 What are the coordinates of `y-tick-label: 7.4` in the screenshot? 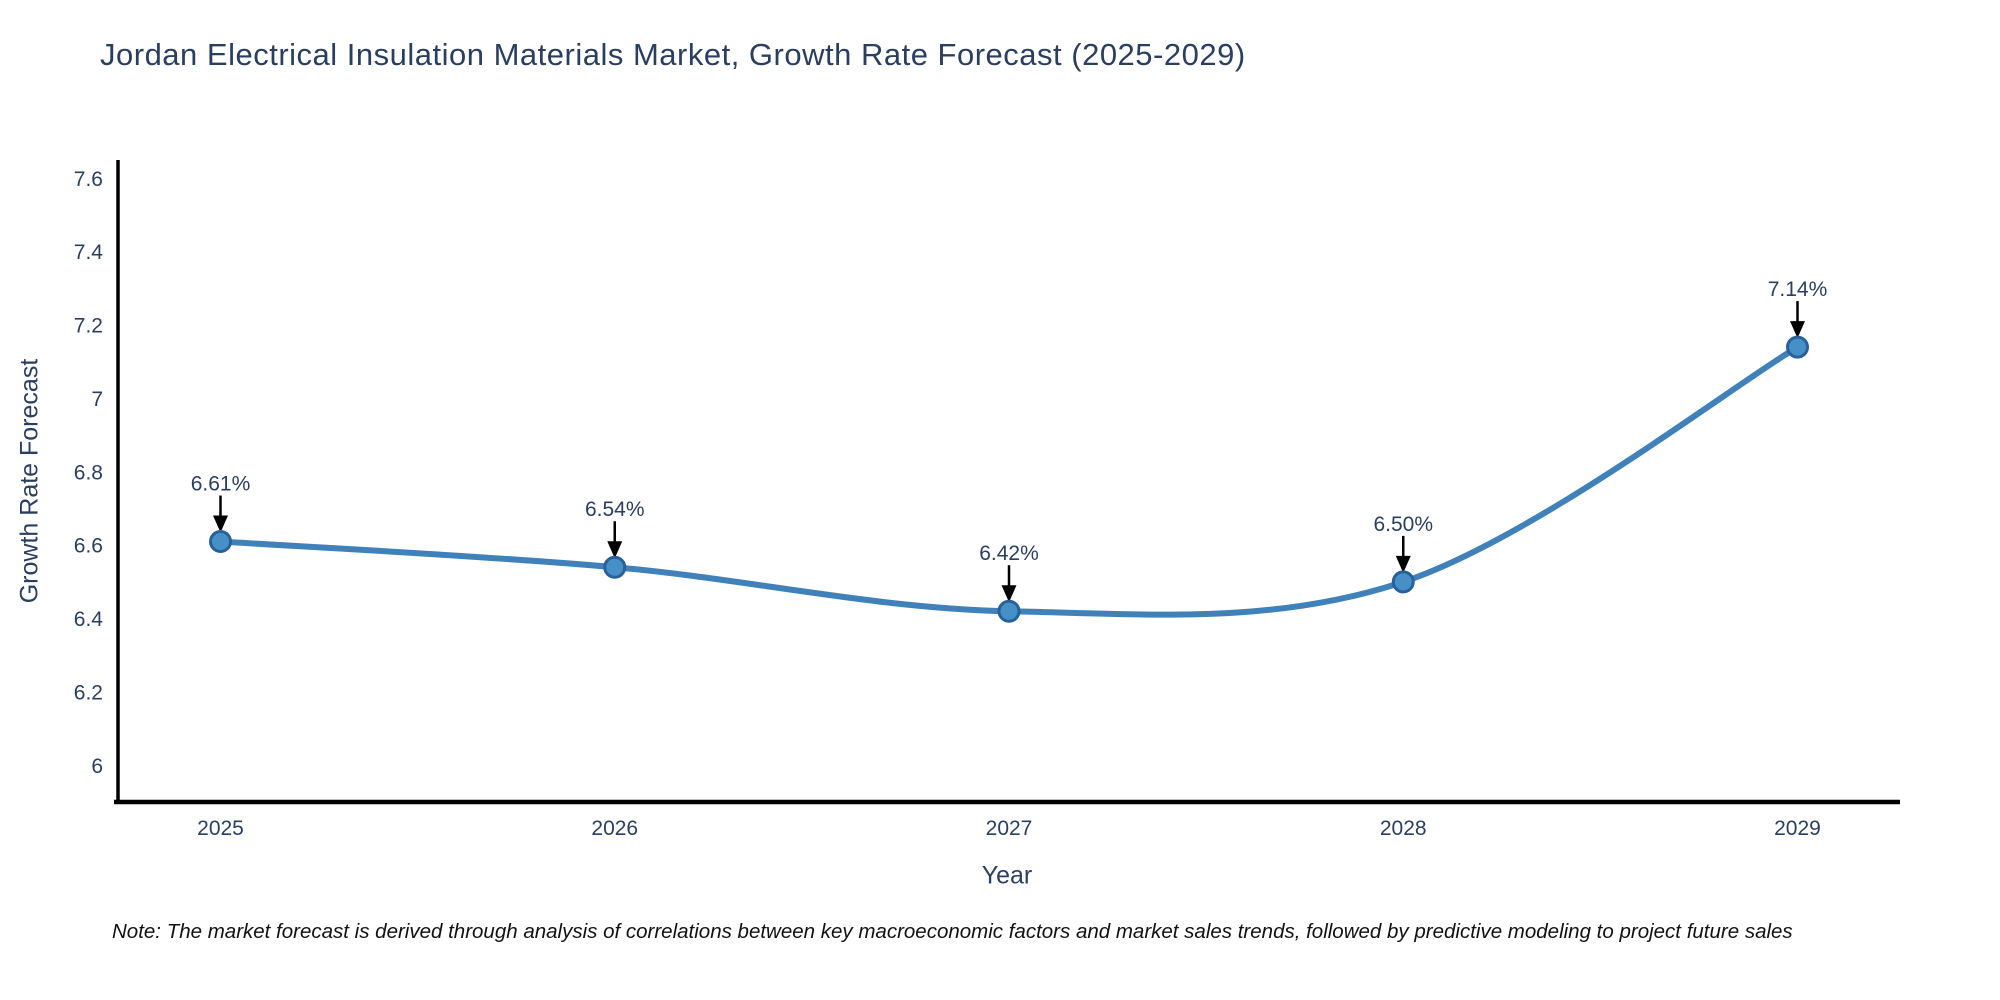 It's located at (89, 252).